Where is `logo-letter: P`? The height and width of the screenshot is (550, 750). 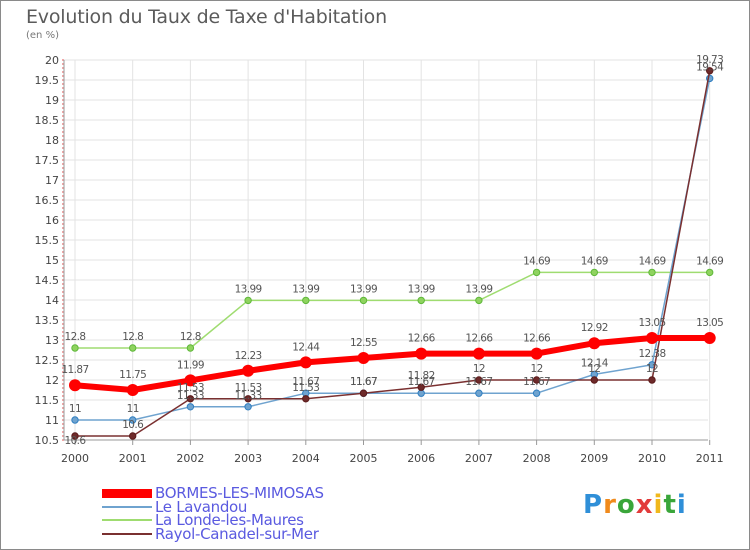 logo-letter: P is located at coordinates (593, 505).